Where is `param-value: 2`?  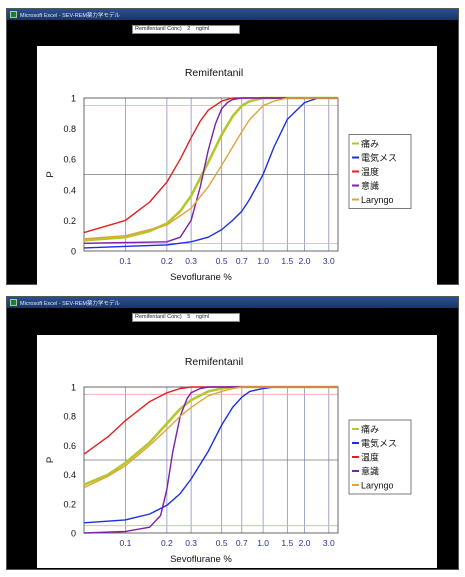
param-value: 2 is located at coordinates (189, 29).